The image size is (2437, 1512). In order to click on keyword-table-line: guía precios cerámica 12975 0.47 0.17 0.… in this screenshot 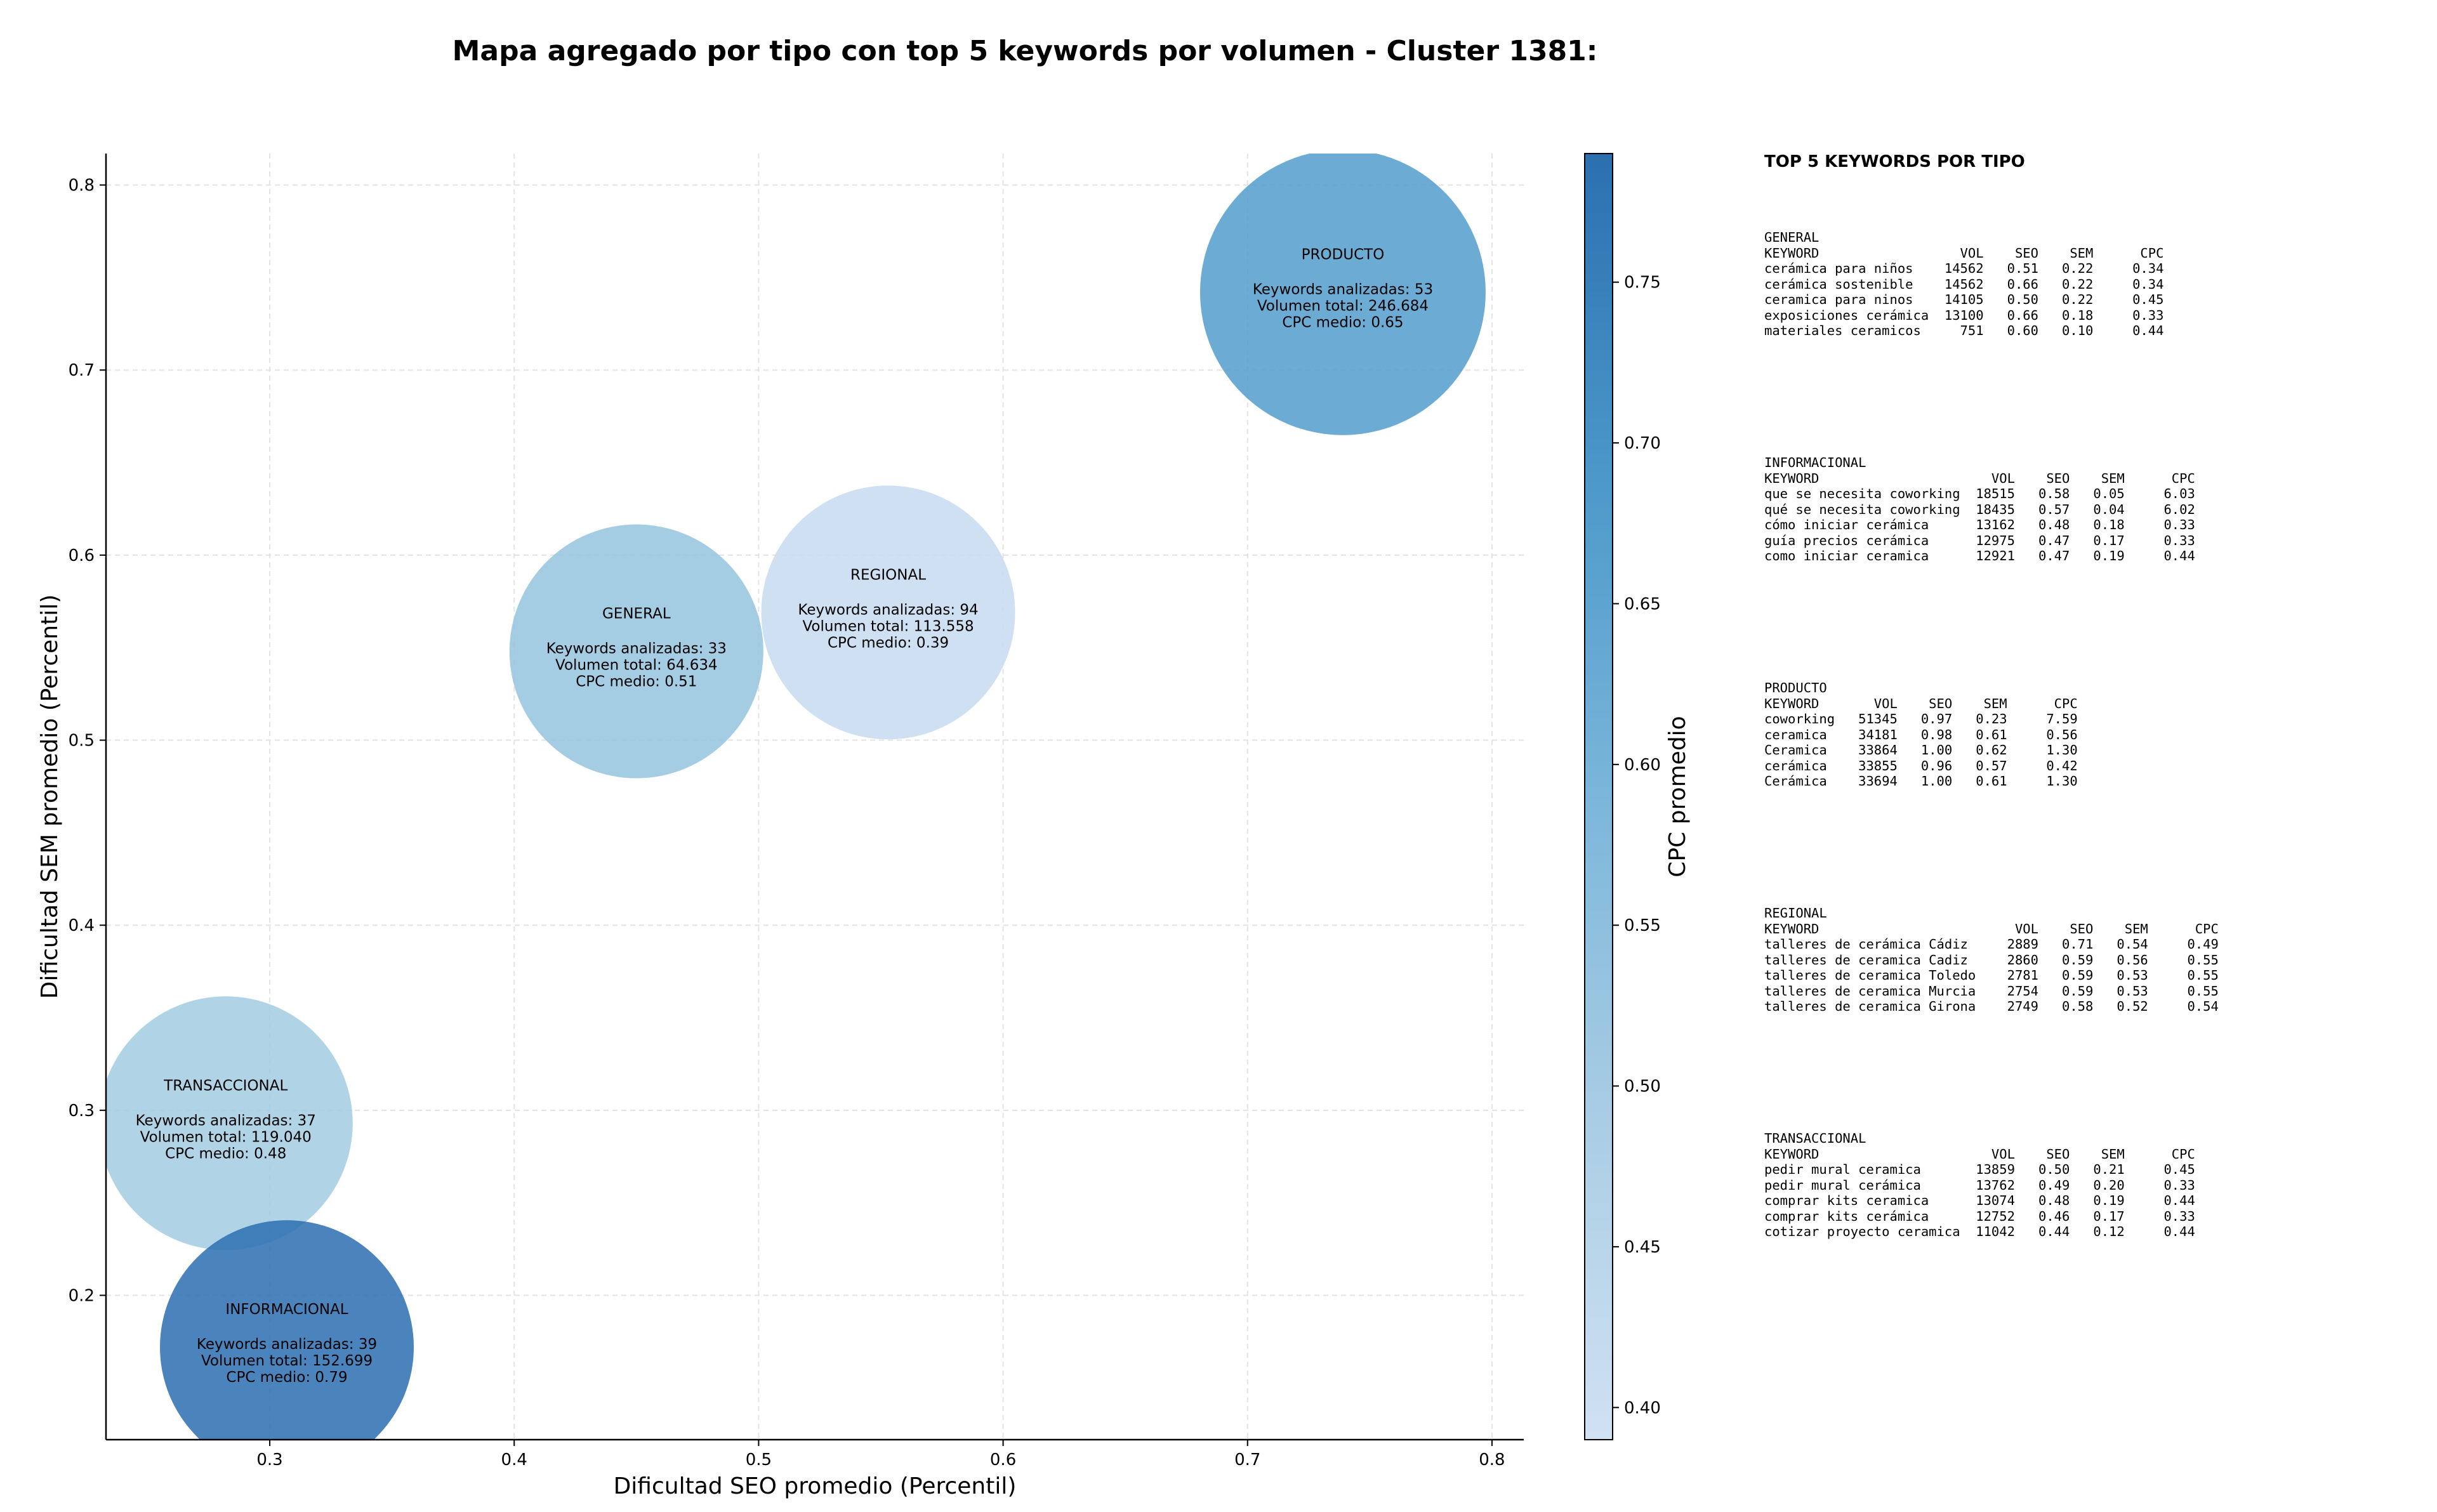, I will do `click(1979, 540)`.